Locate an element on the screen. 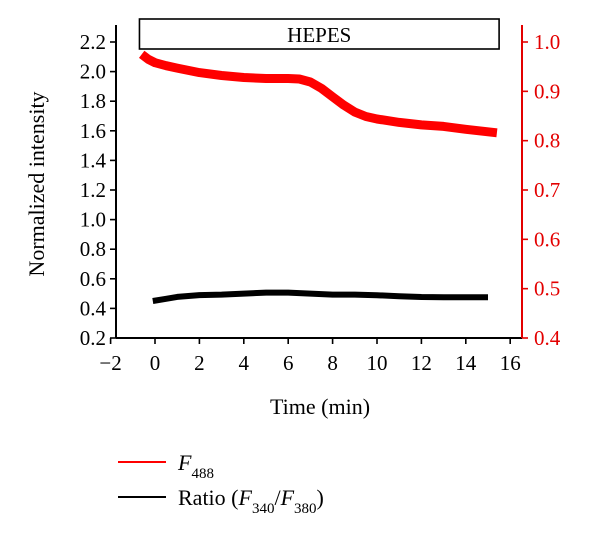  legend-item-f488: F488 is located at coordinates (166, 466).